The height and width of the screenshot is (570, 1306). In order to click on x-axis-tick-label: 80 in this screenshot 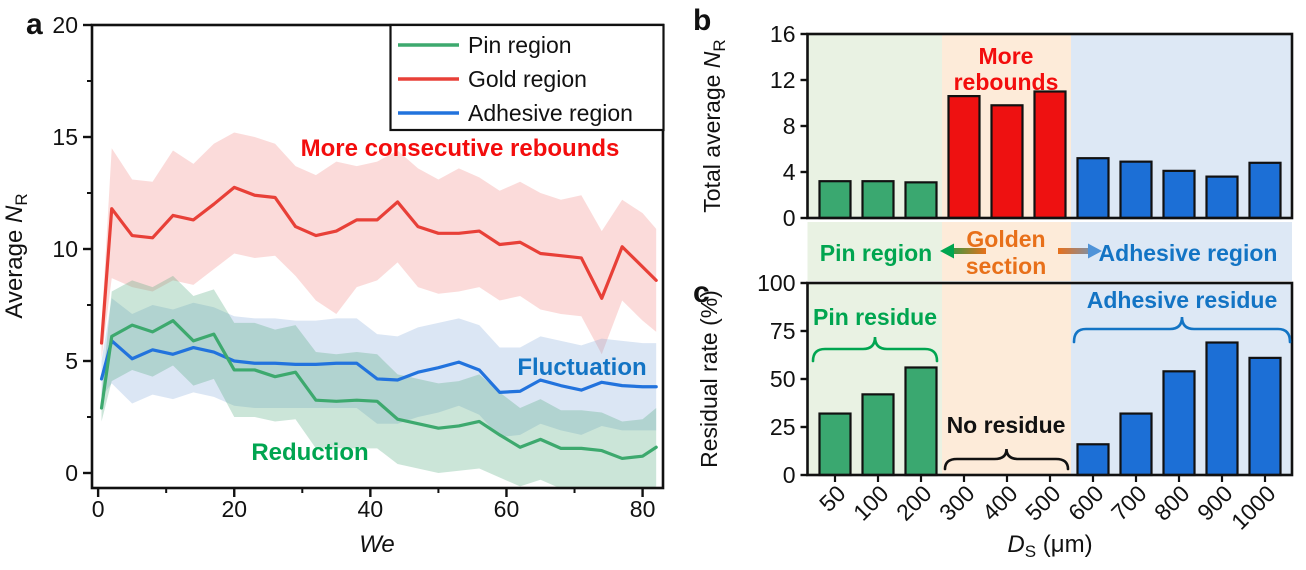, I will do `click(643, 509)`.